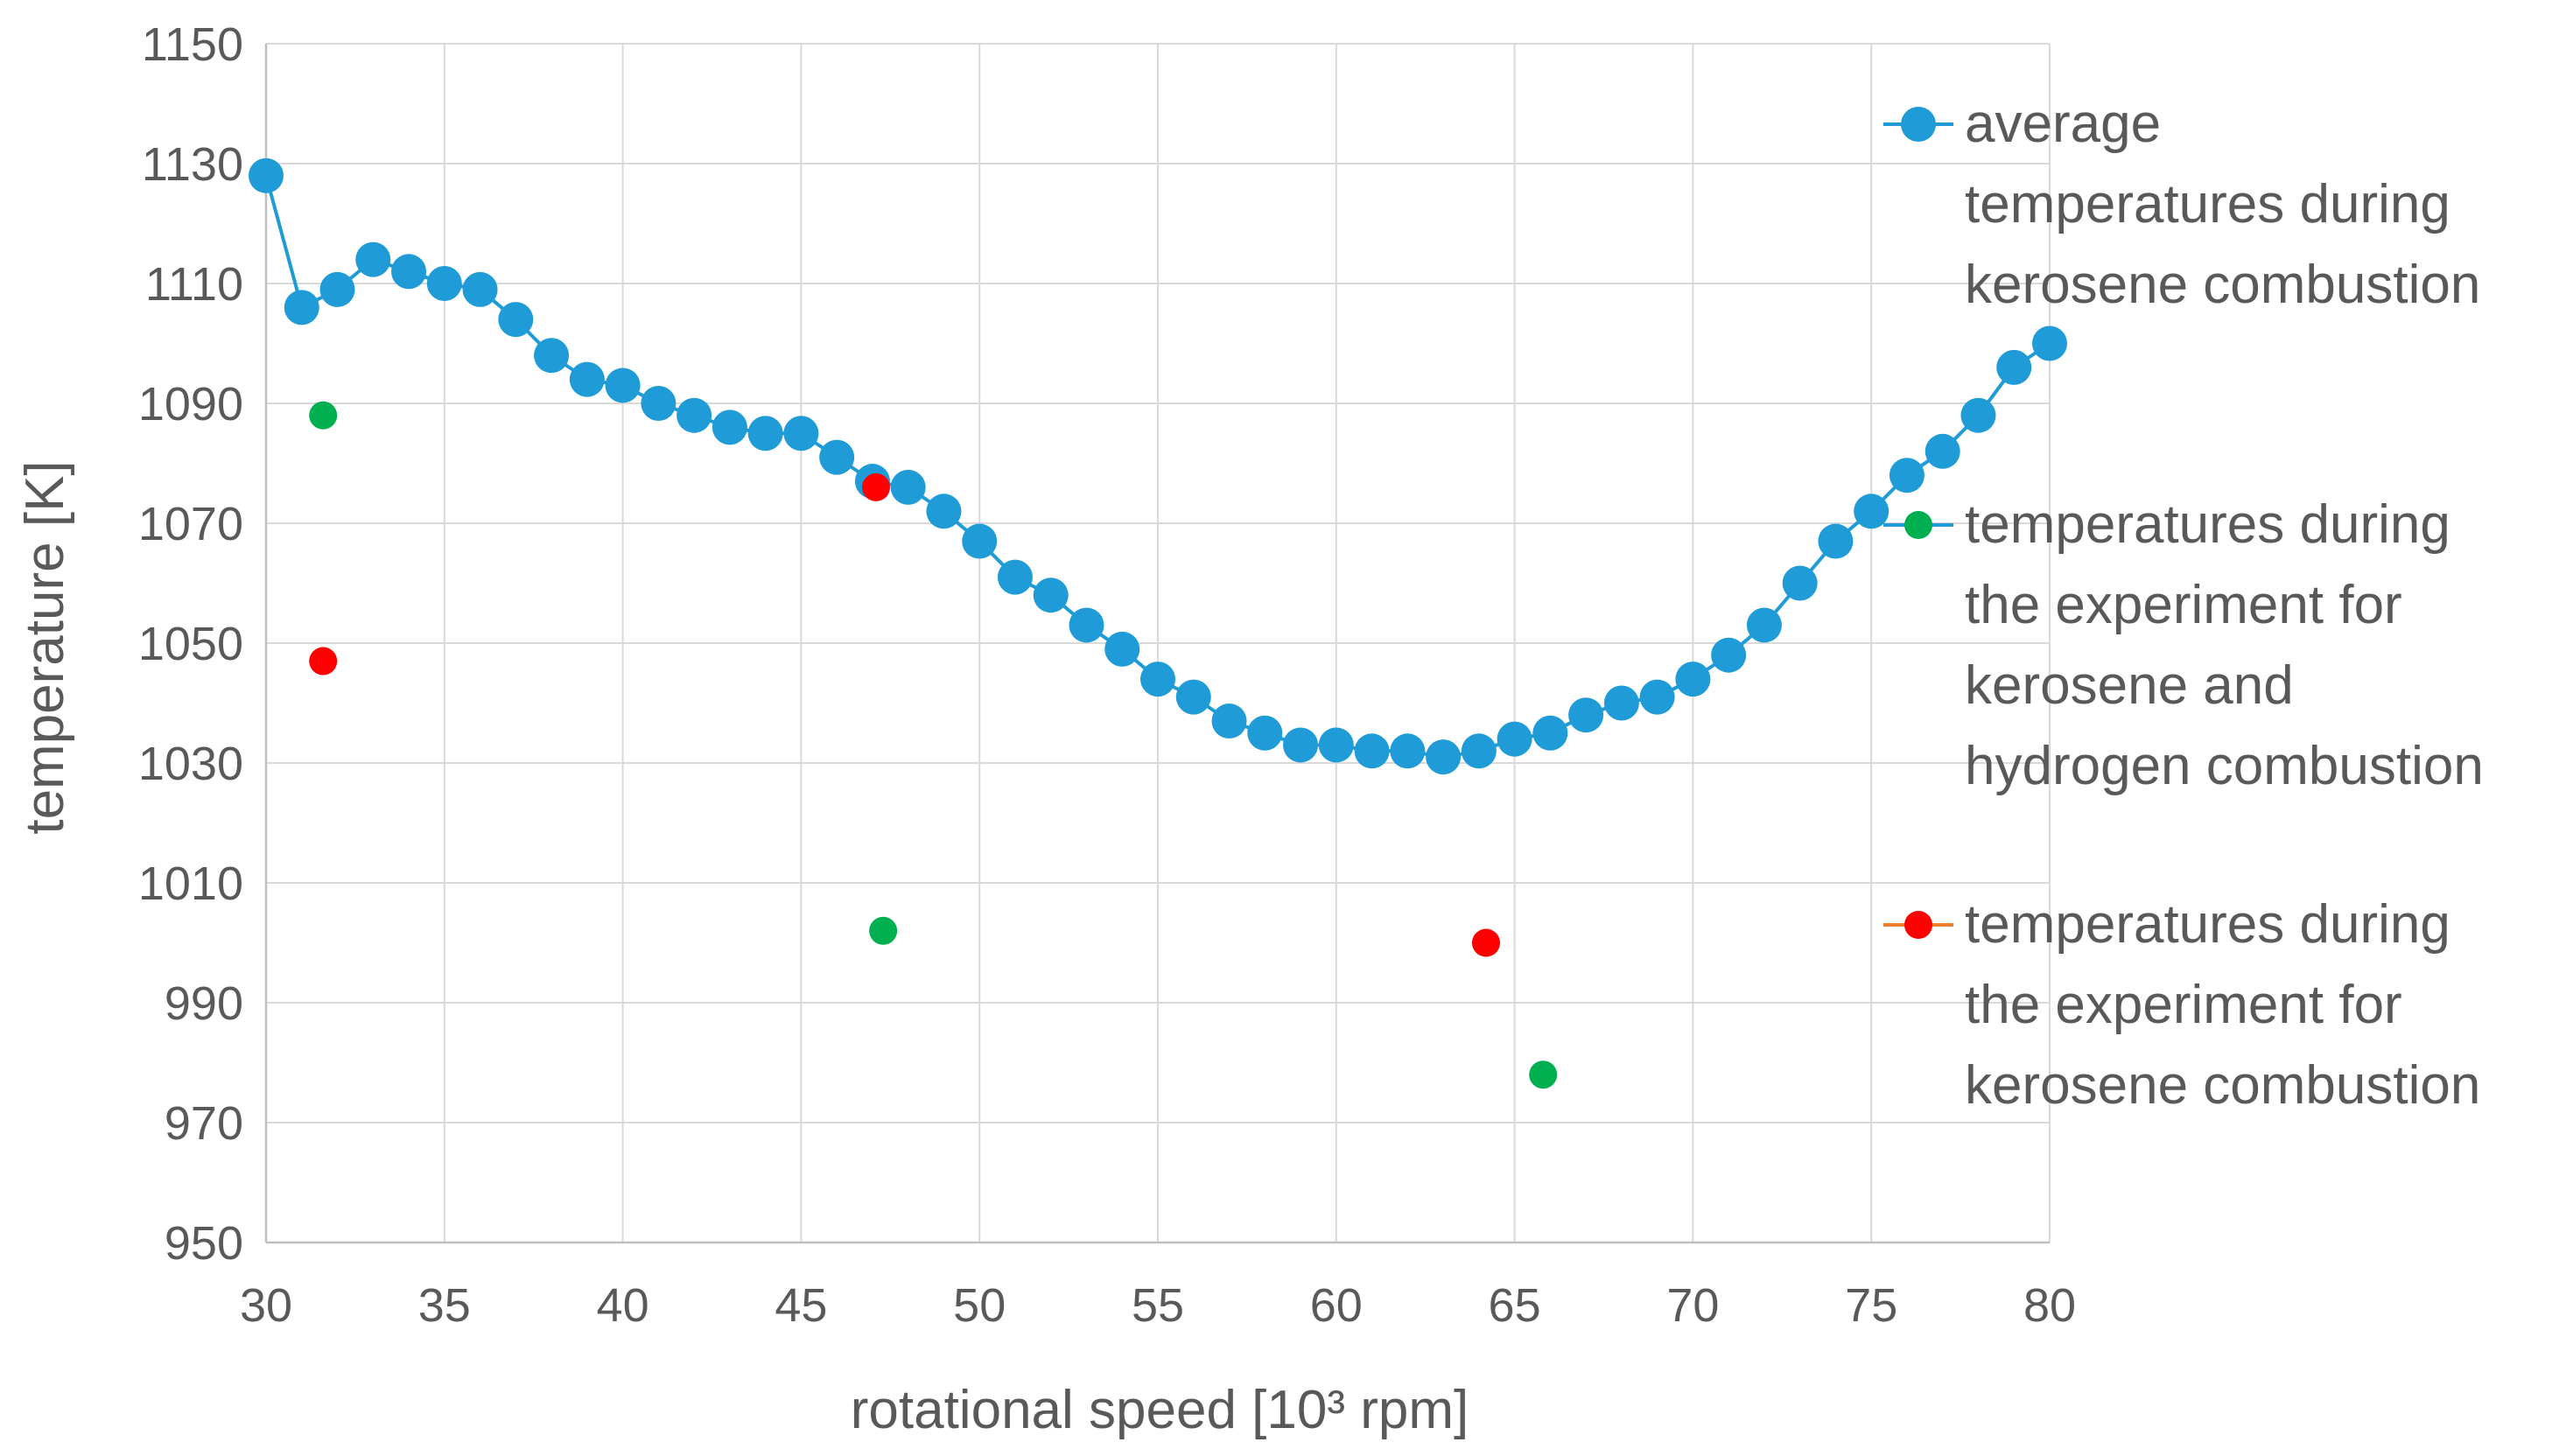 This screenshot has height=1456, width=2566. I want to click on x-axis-title: rotational speed [10³ rpm], so click(1160, 1410).